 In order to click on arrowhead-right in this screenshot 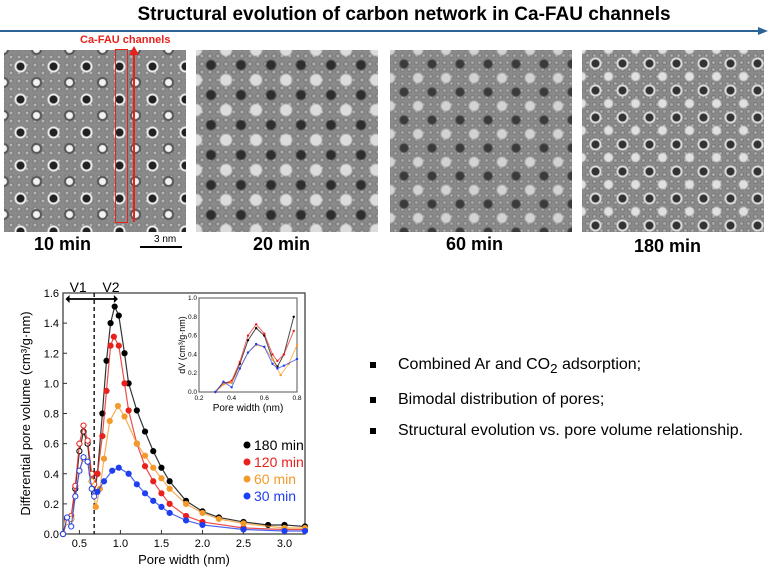, I will do `click(115, 299)`.